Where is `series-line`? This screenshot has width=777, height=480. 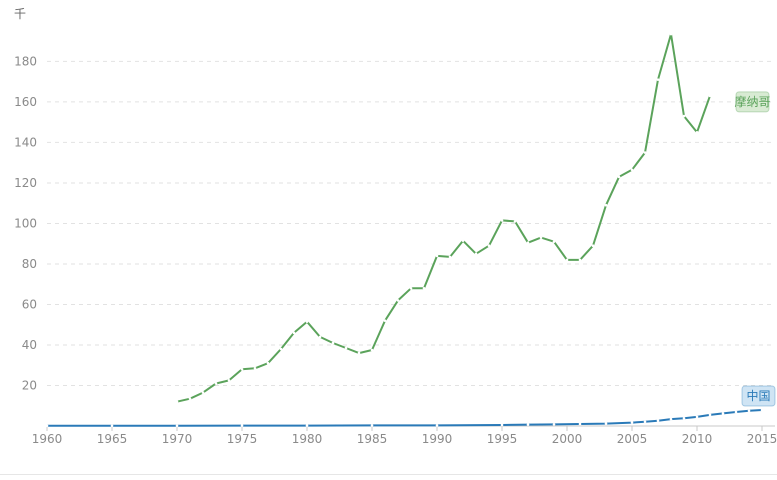
series-line is located at coordinates (405, 418).